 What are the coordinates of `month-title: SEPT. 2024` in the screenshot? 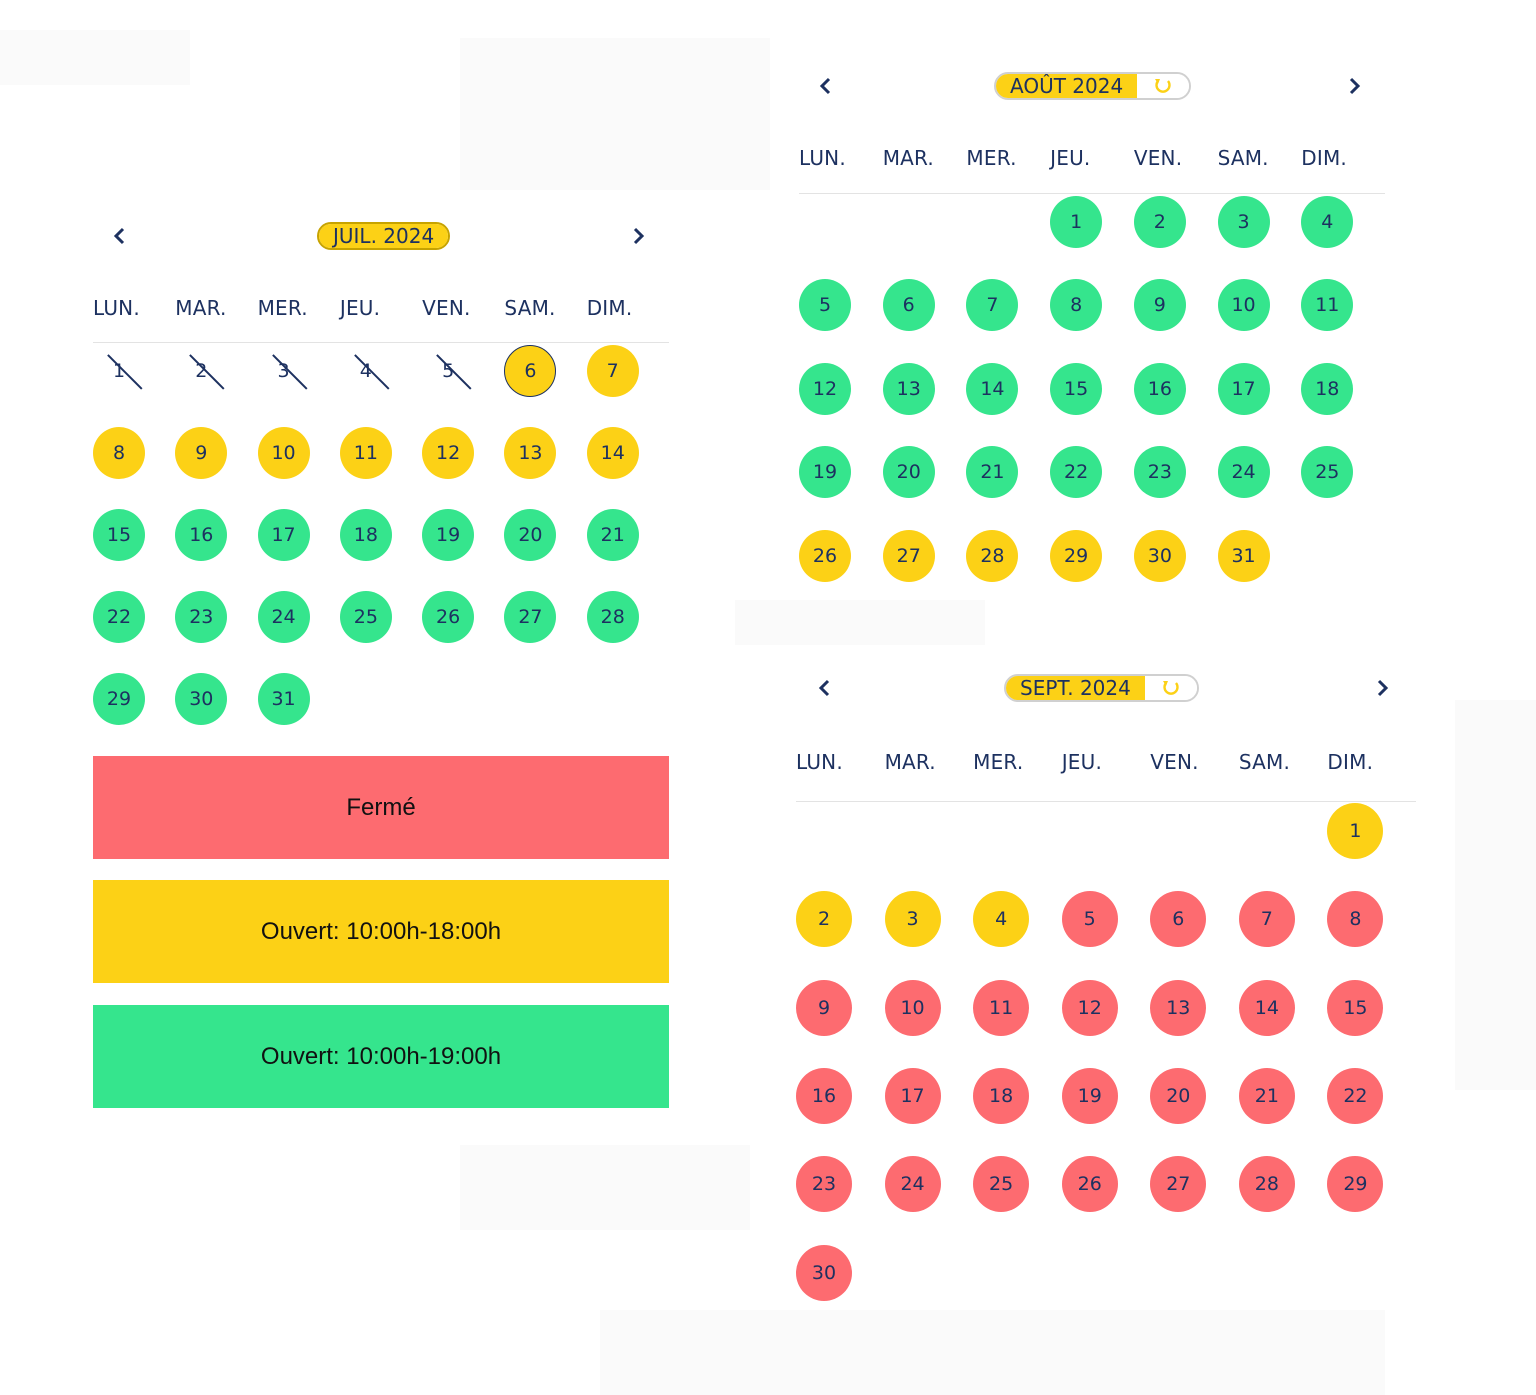 It's located at (1101, 688).